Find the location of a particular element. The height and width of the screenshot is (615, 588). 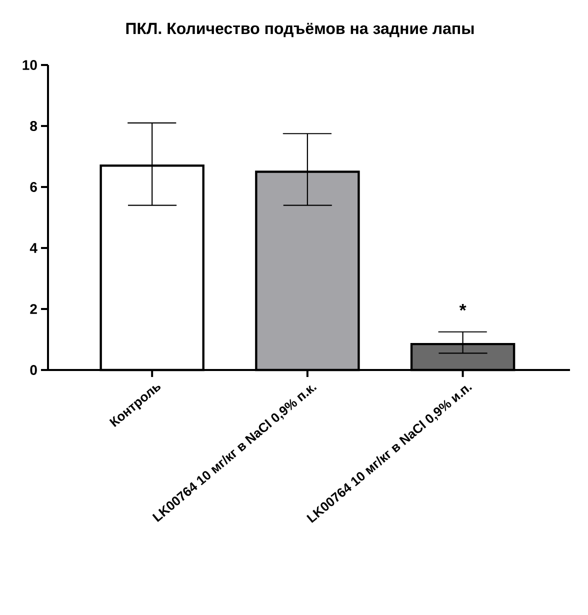

y-tick-label: 6 is located at coordinates (33, 187).